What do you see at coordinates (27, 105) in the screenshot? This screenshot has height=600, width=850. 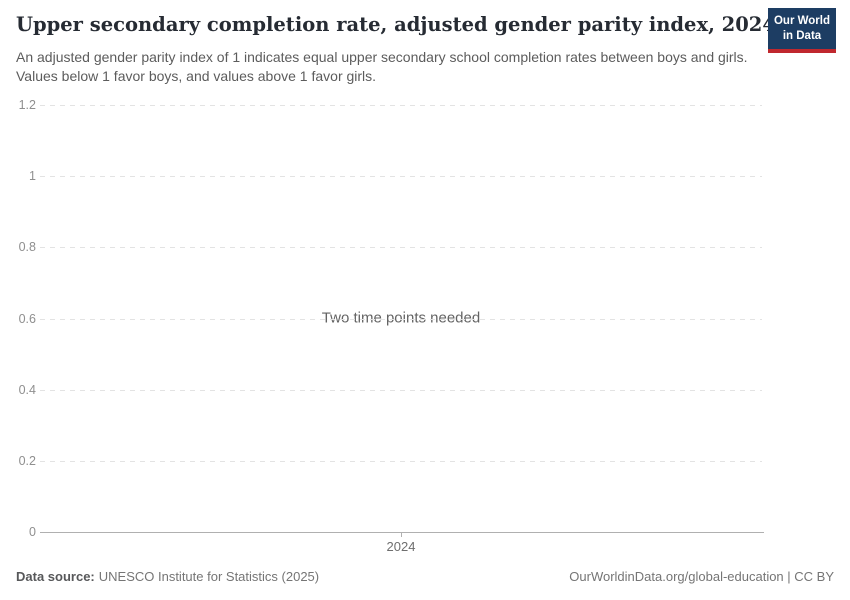 I see `y-tick-label: 1.2` at bounding box center [27, 105].